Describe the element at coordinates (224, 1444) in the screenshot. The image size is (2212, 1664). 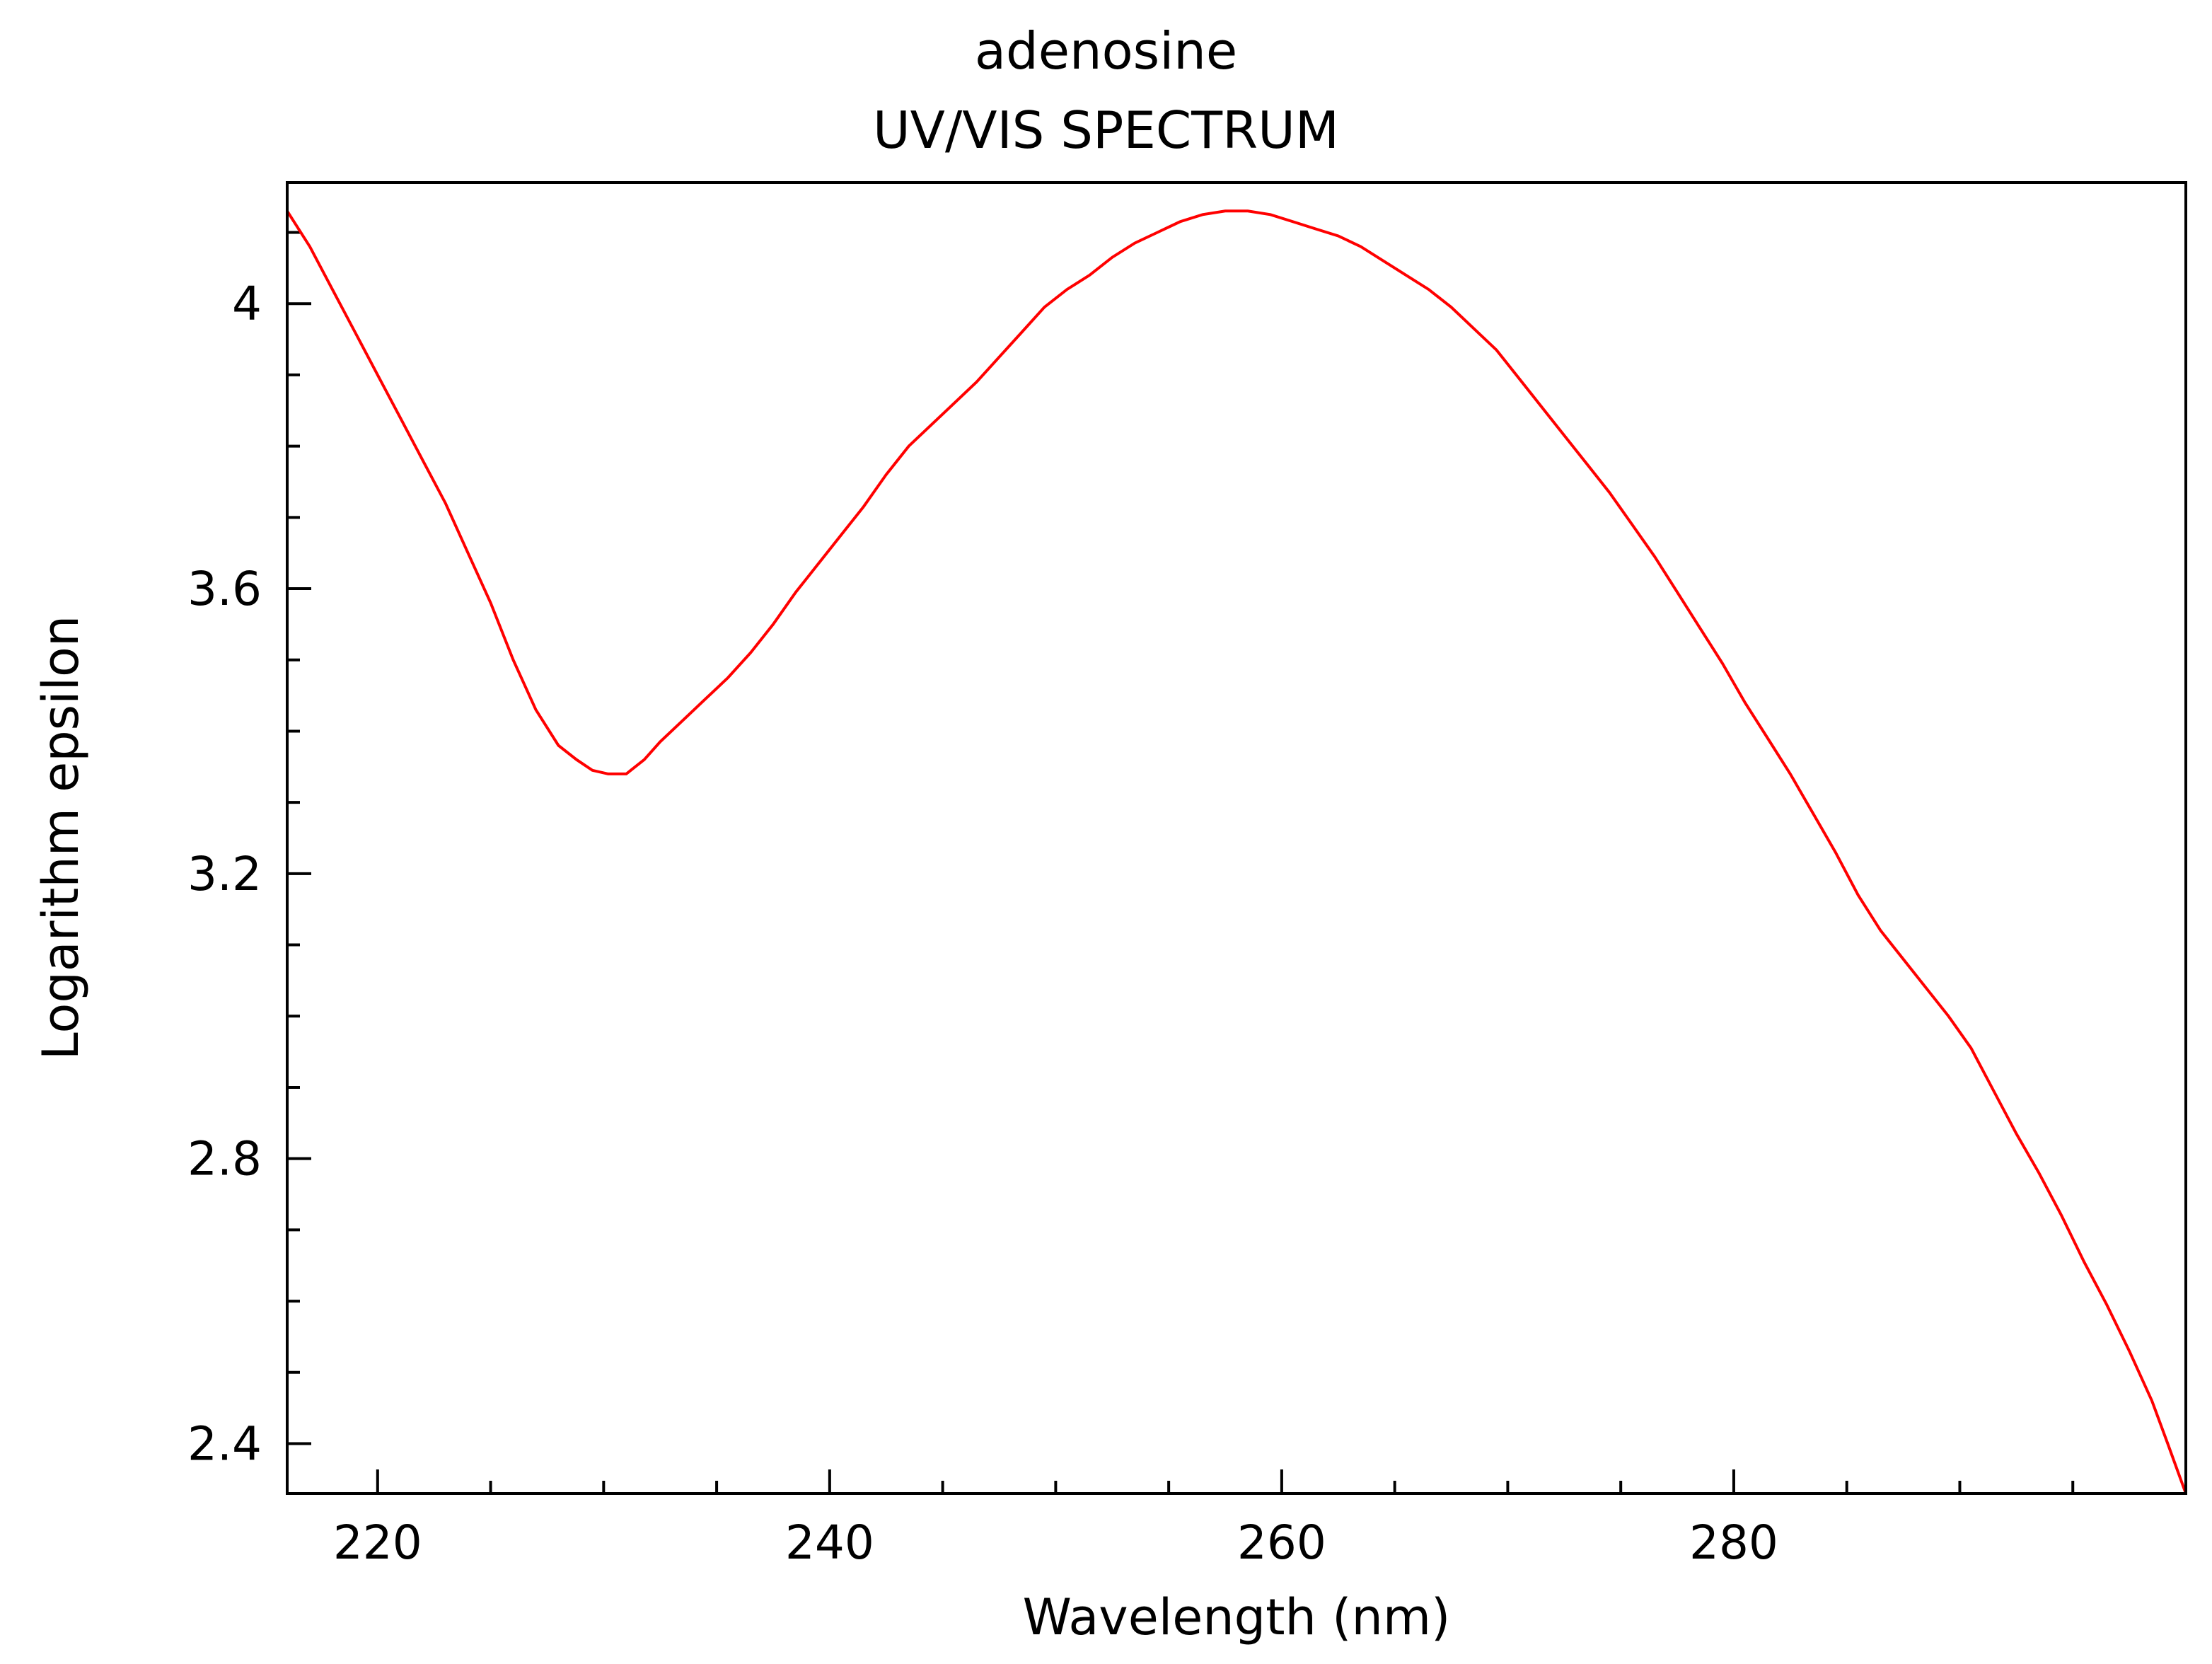
I see `y-tick-label: 2.4` at that location.